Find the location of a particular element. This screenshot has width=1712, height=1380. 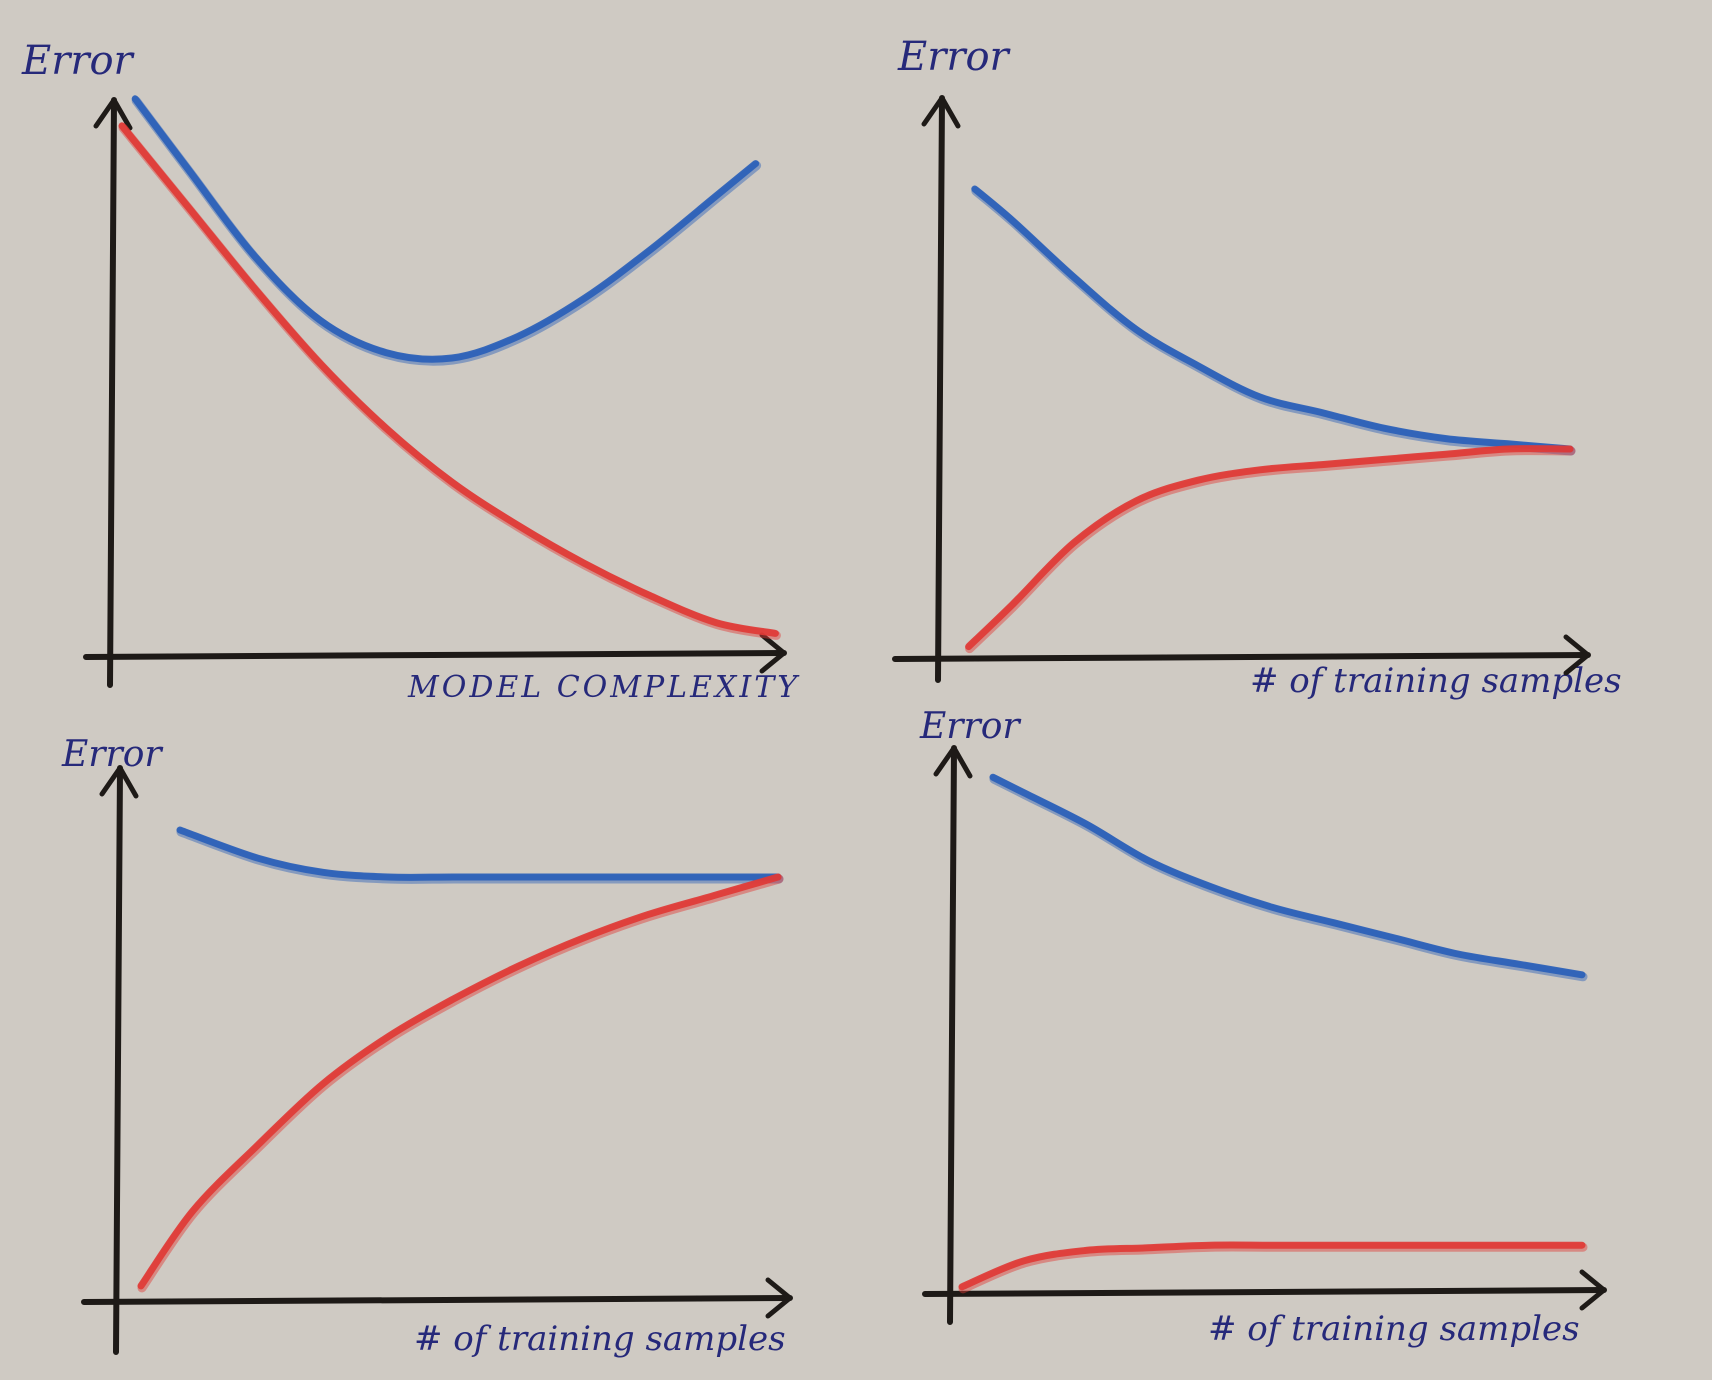

chart-3-blue-curve is located at coordinates (479, 853).